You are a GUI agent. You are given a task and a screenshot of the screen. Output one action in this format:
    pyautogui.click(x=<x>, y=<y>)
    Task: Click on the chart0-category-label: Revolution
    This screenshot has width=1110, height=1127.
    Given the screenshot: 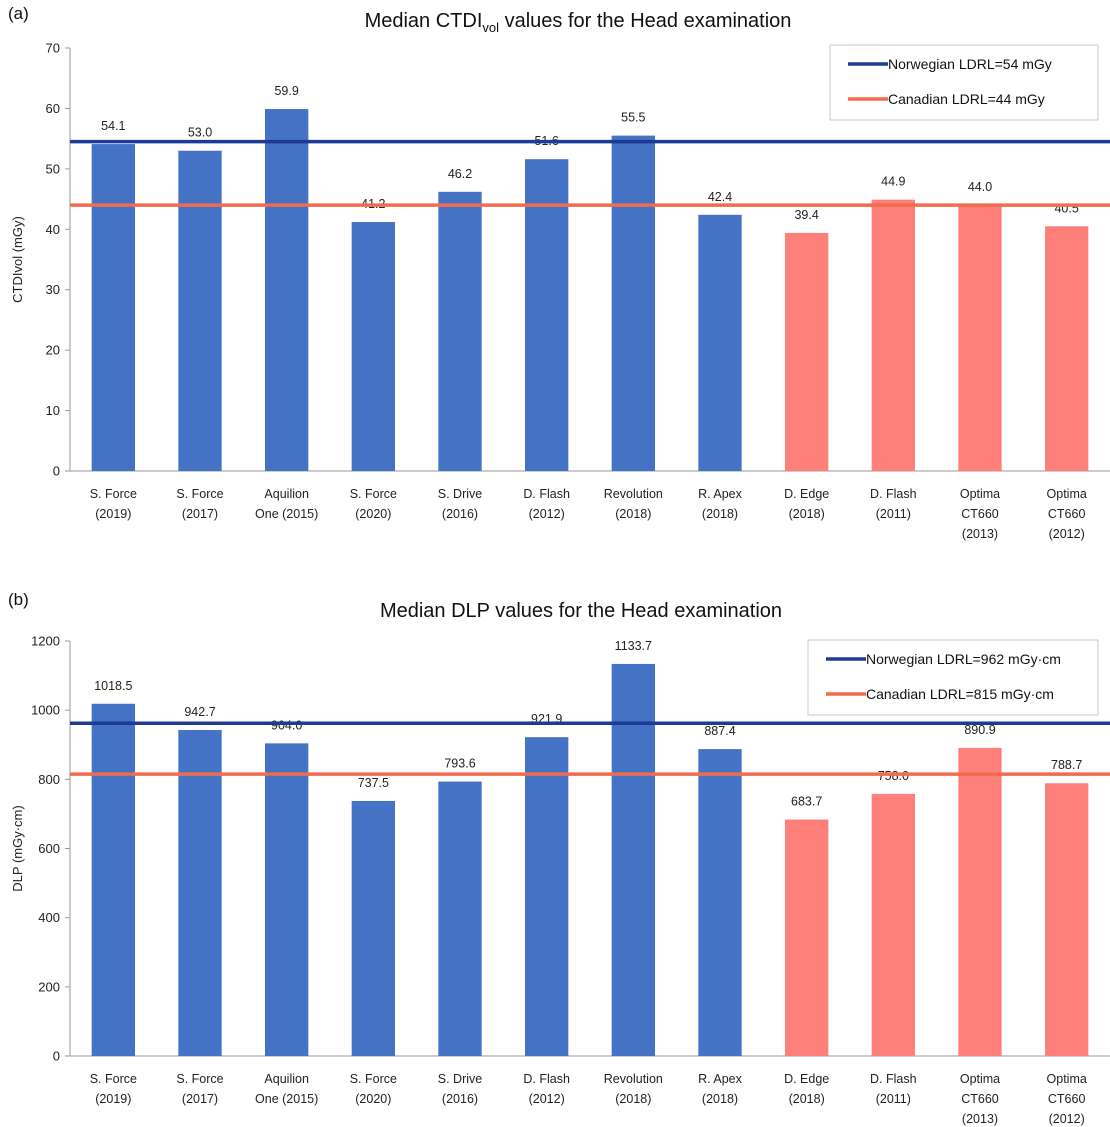 What is the action you would take?
    pyautogui.click(x=633, y=494)
    